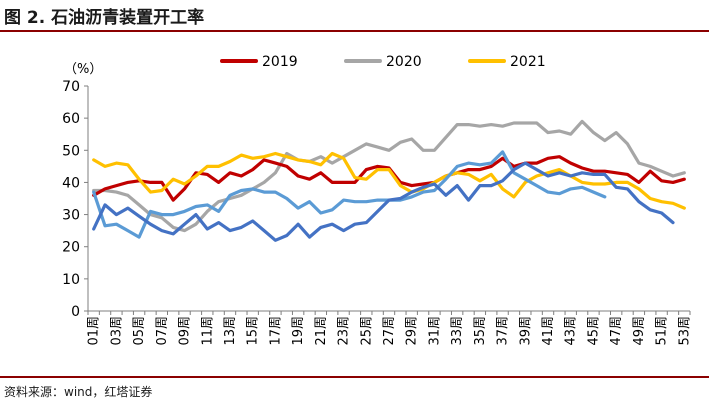  I want to click on x-tick-label: 35周, so click(480, 331).